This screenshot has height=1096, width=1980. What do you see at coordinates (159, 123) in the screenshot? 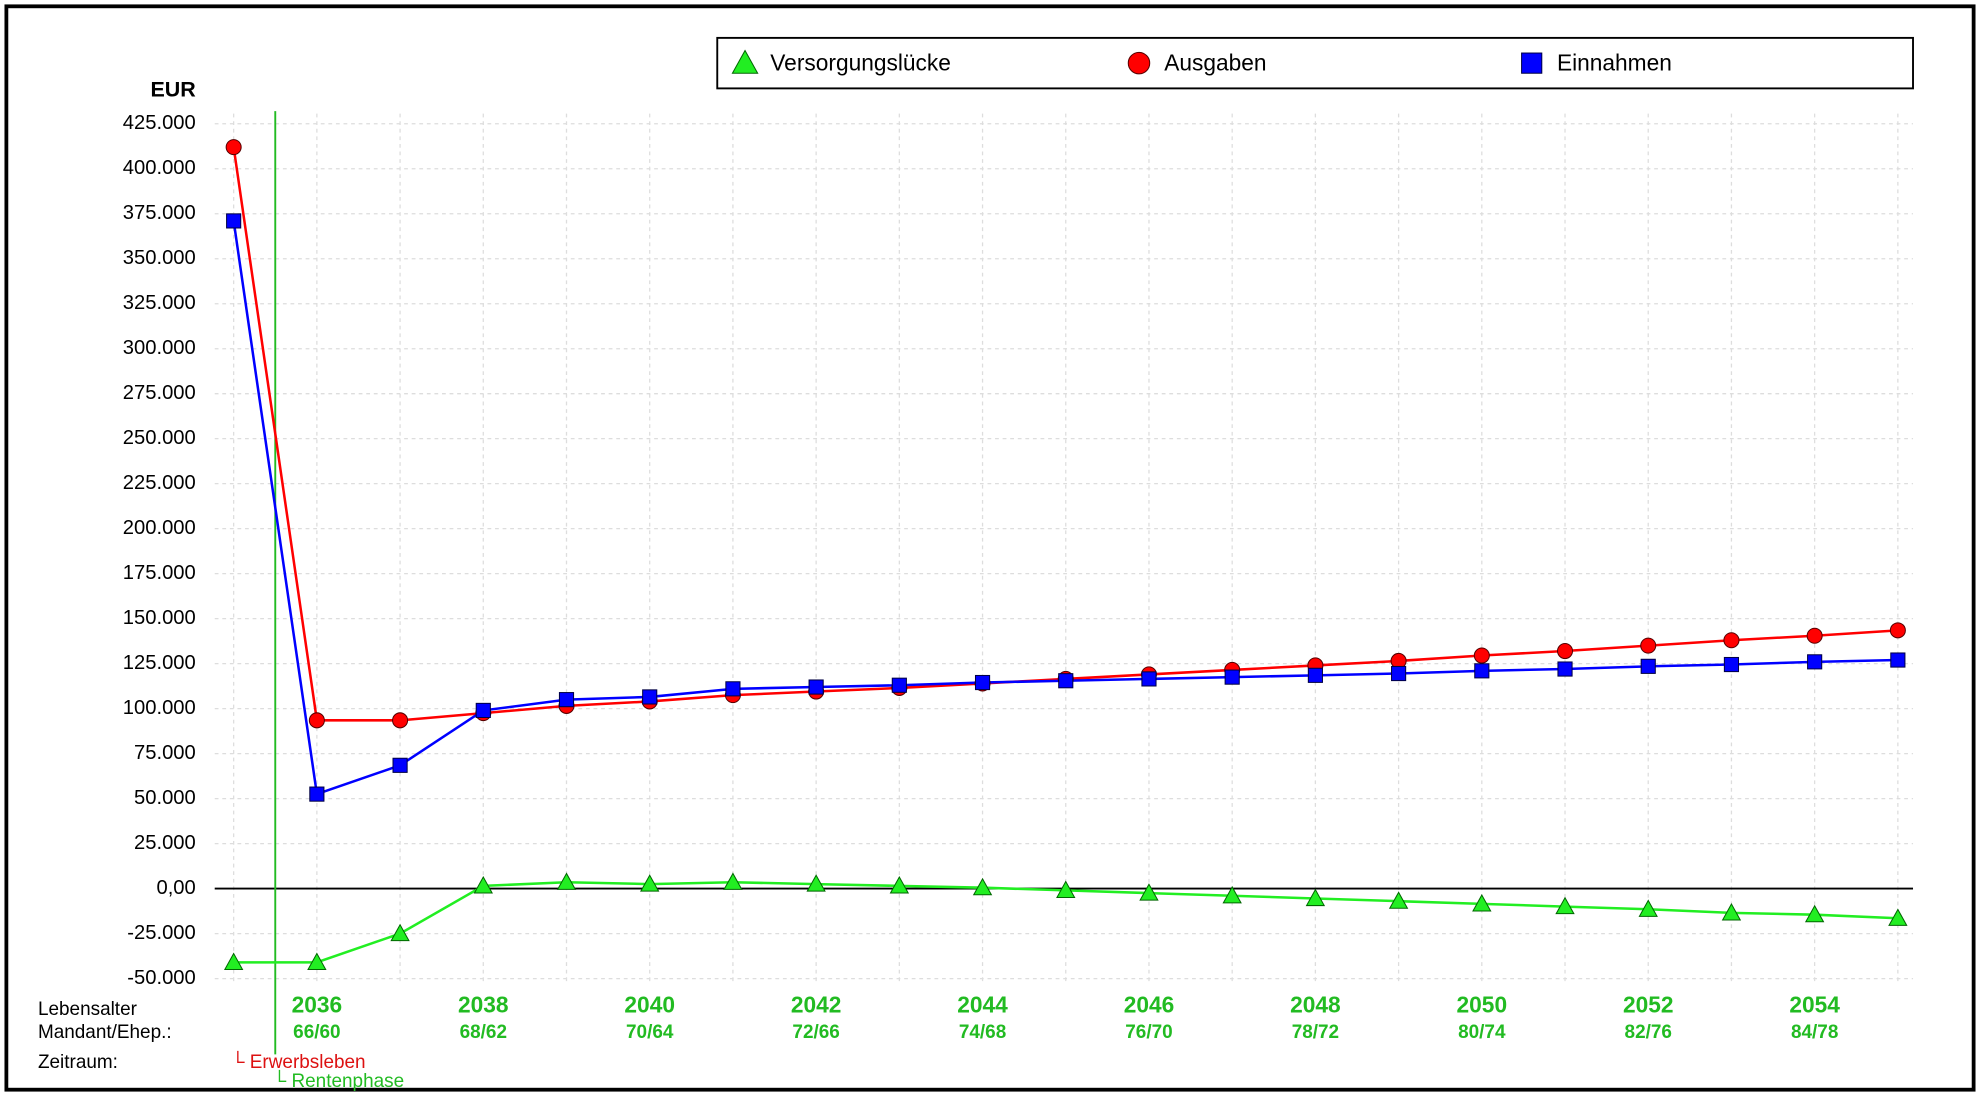
I see `y-tick-label: 425.000` at bounding box center [159, 123].